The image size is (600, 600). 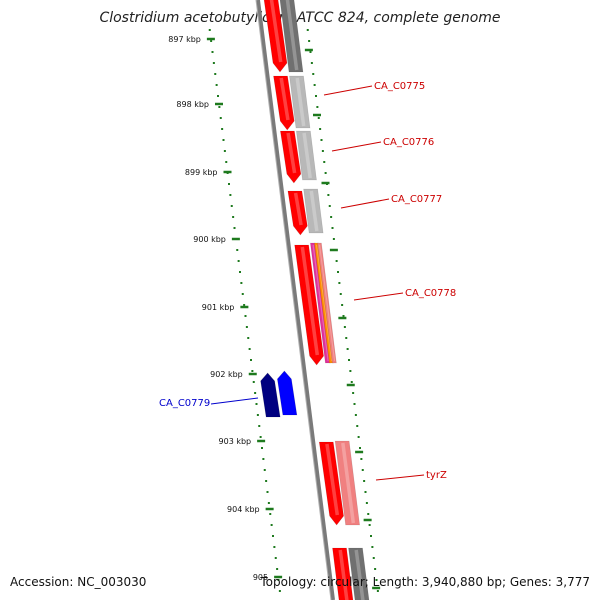 I want to click on gene-block-bottom-red-sheen, so click(x=343, y=574).